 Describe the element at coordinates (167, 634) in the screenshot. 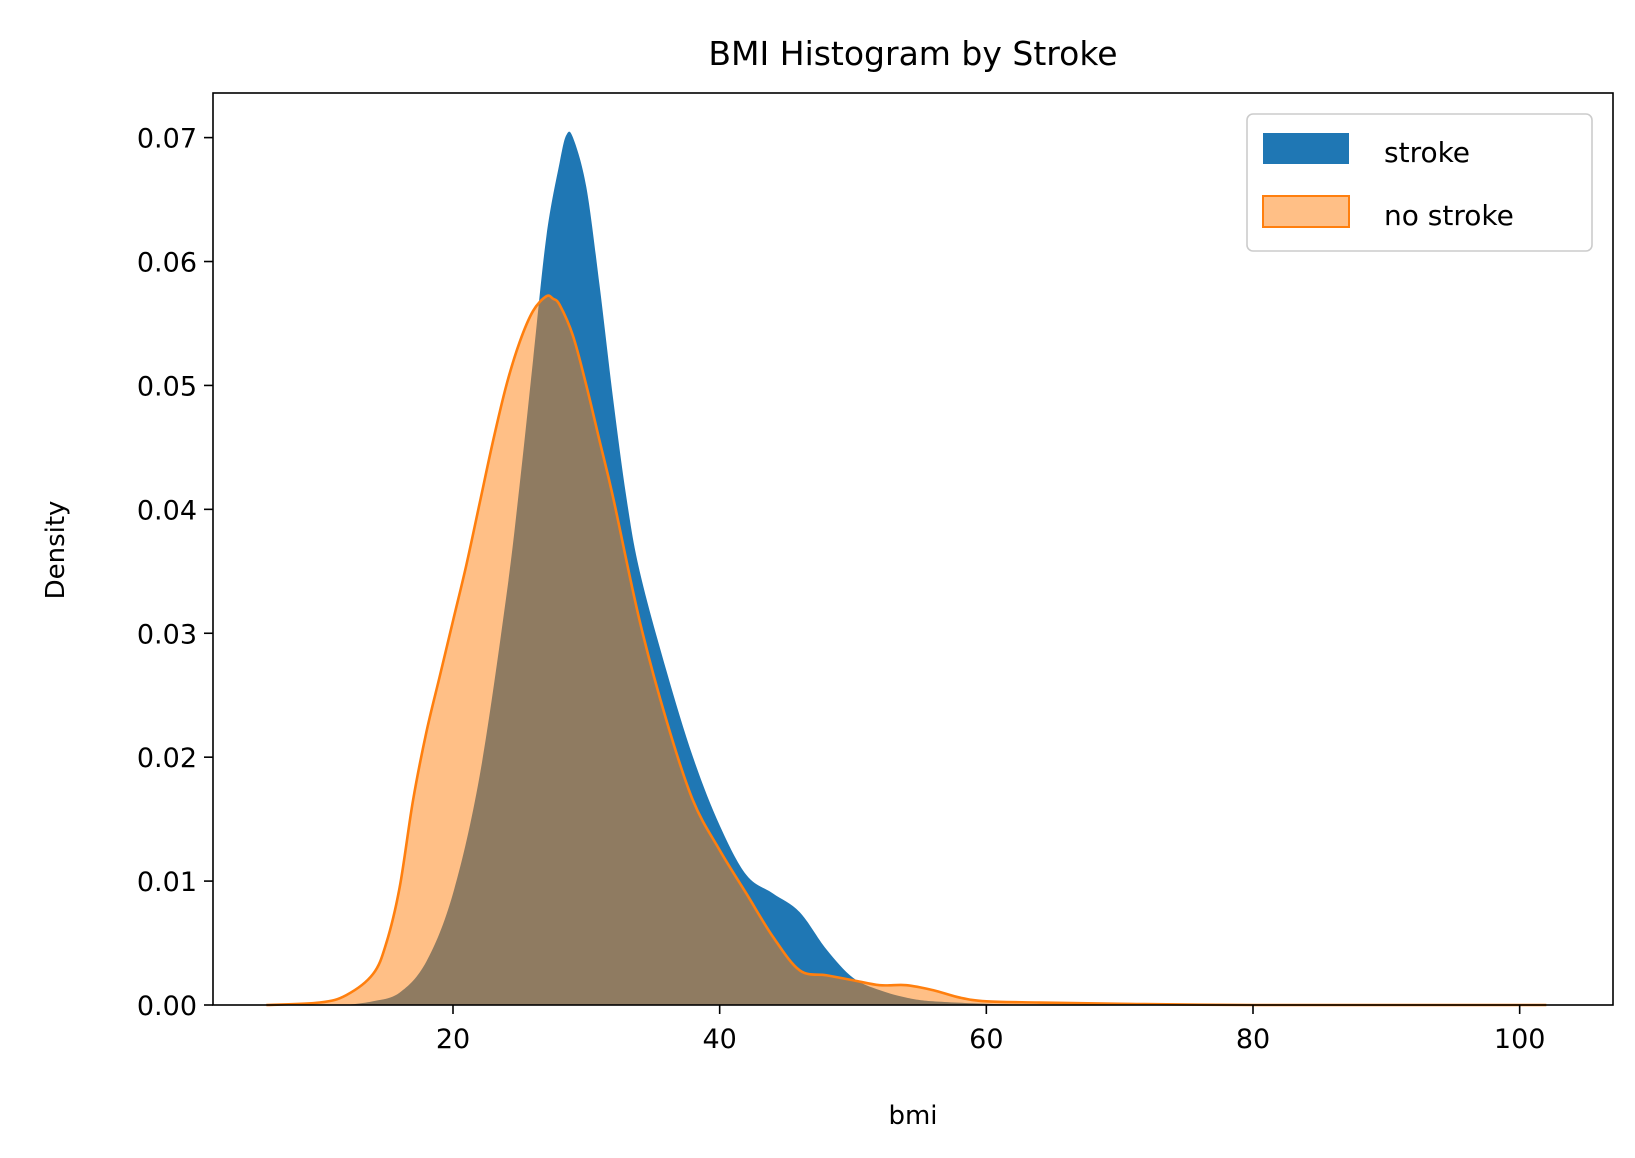

I see `y-tick-label: 0.03` at that location.